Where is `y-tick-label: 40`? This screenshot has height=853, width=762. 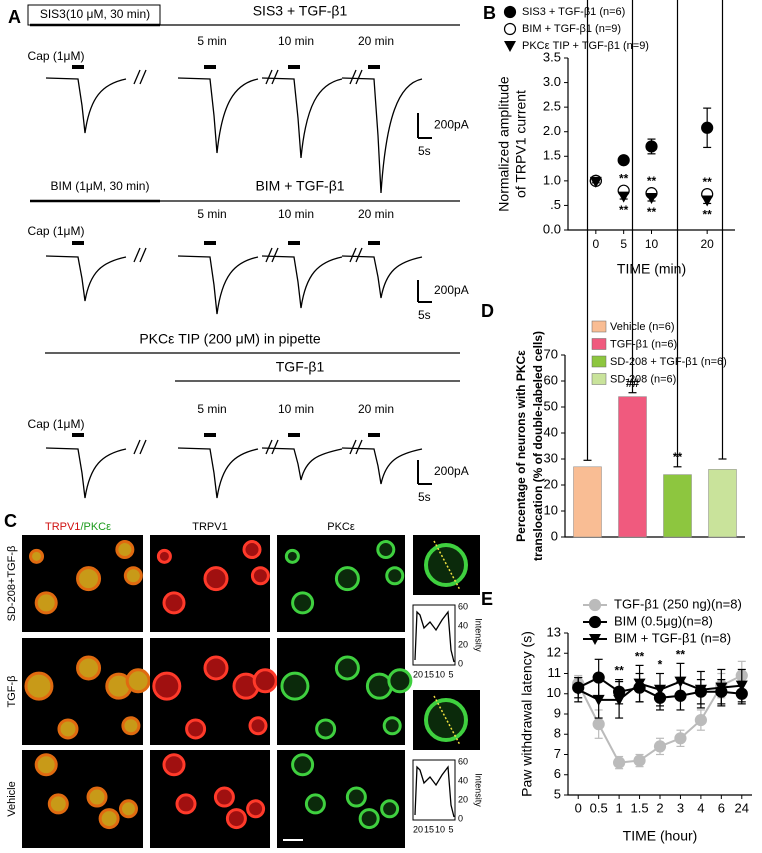 y-tick-label: 40 is located at coordinates (551, 431).